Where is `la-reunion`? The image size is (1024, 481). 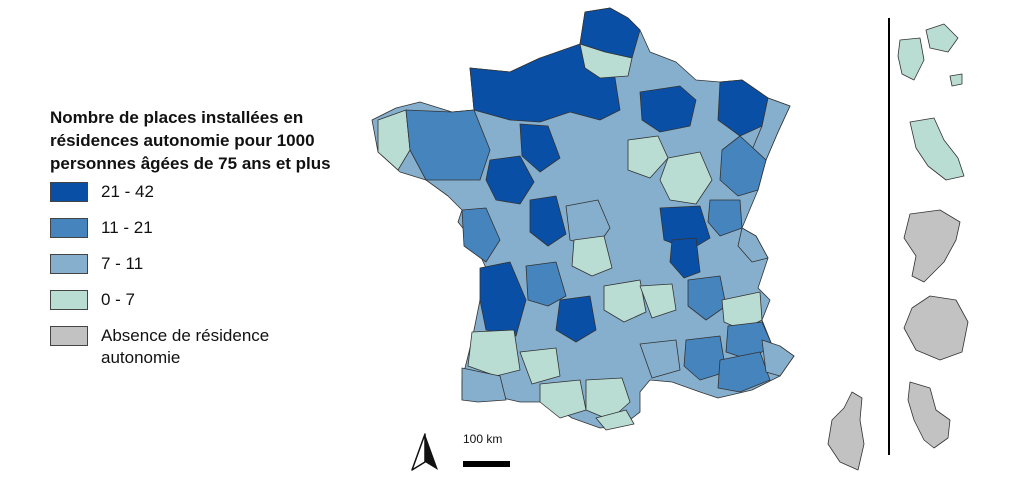
la-reunion is located at coordinates (936, 328).